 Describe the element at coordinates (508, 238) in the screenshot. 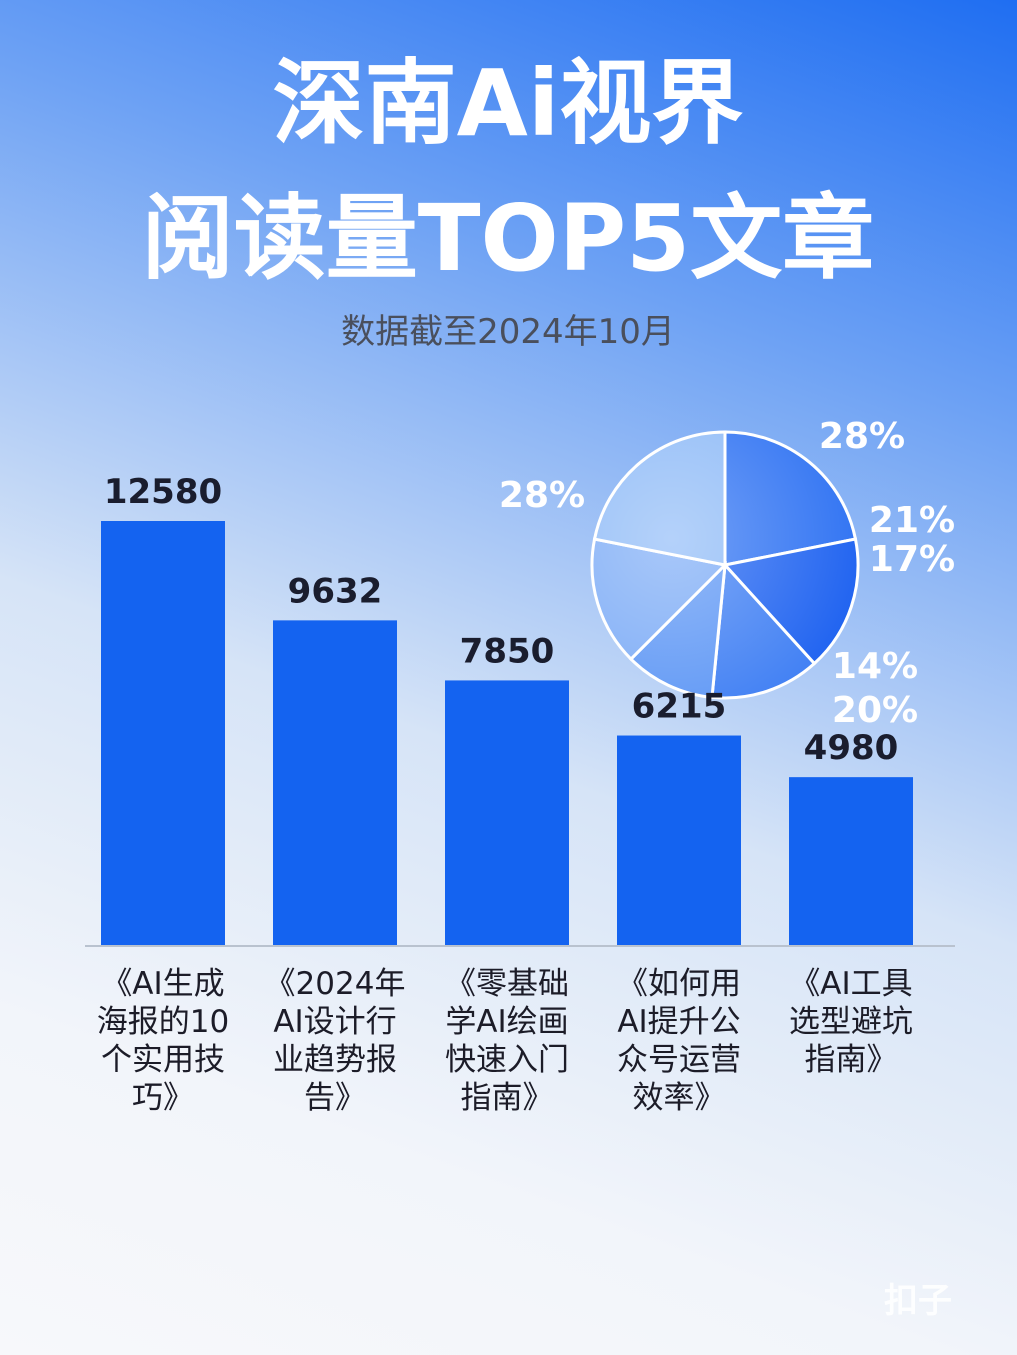

I see `title: 阅读量TOP5文章` at that location.